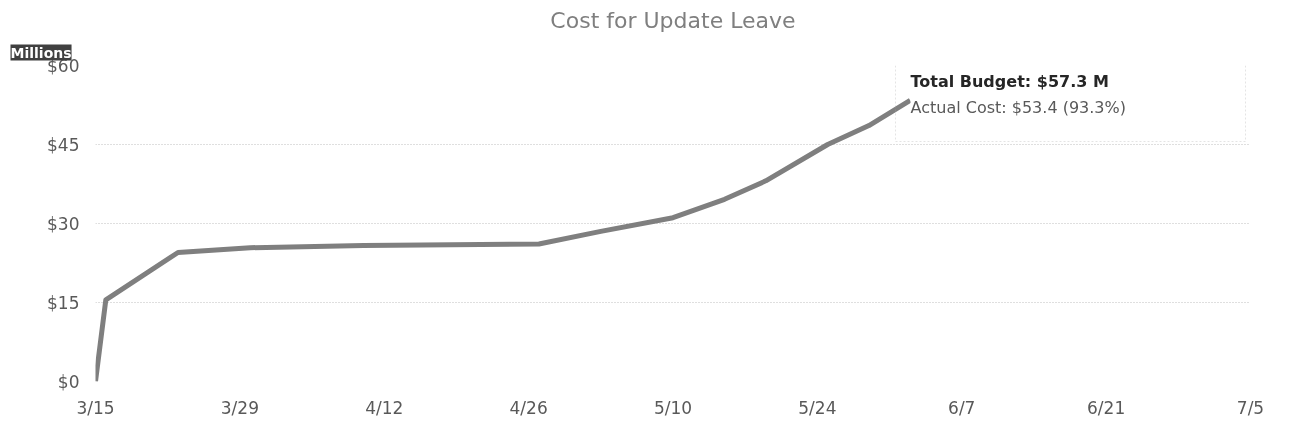 The height and width of the screenshot is (427, 1307). Describe the element at coordinates (673, 20) in the screenshot. I see `chart-title: Cost for Update Leave` at that location.